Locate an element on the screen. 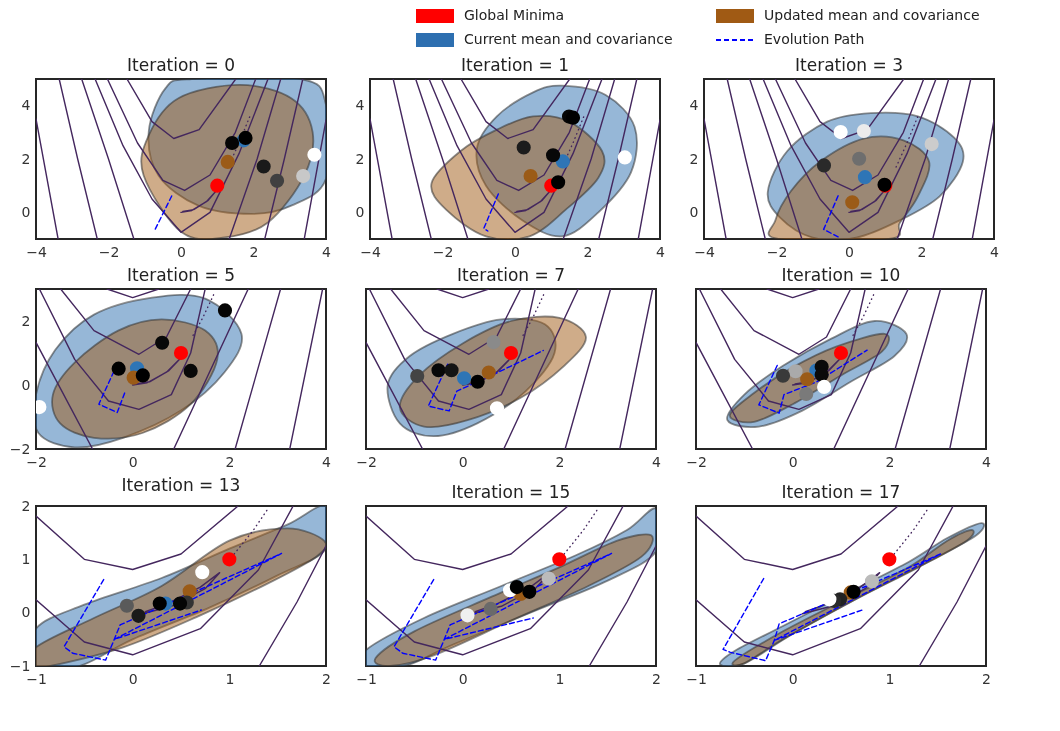  legend-label: Evolution Path is located at coordinates (814, 39).